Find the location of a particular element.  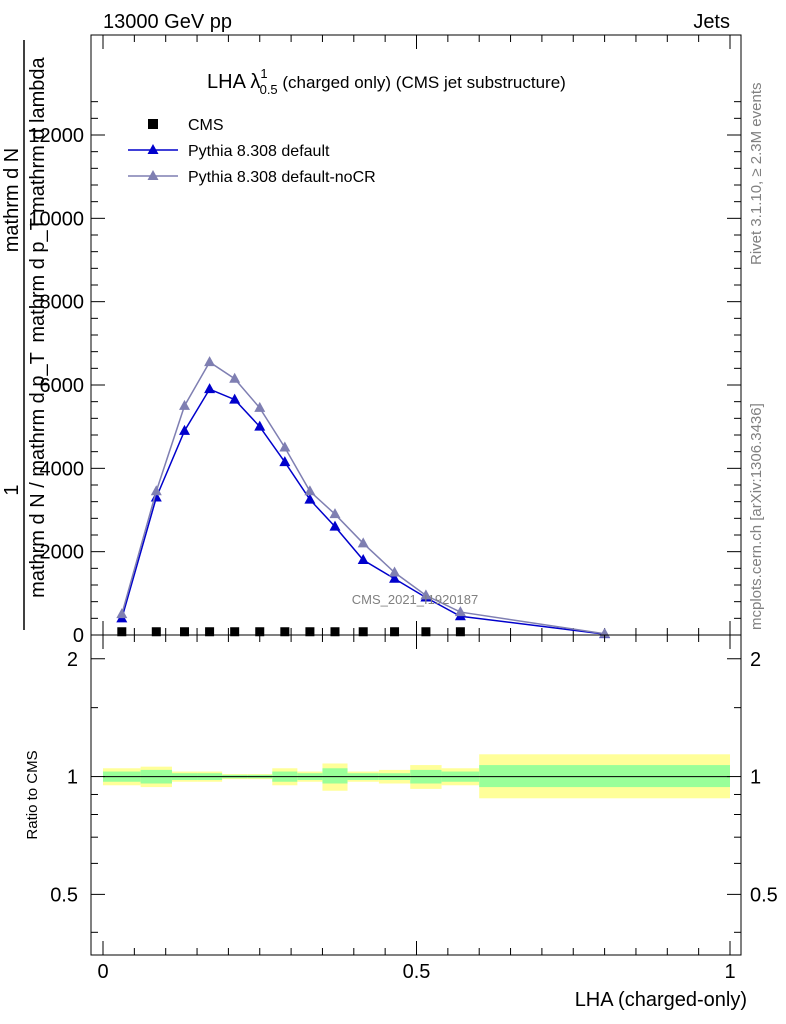

ylabel-den: mathrm d N / mathrm d p_T is located at coordinates (38, 475).